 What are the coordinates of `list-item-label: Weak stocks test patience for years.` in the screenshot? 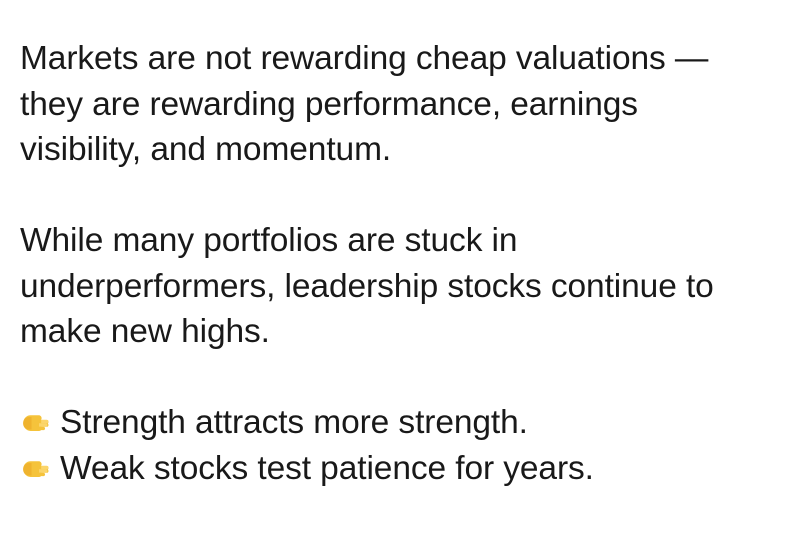 It's located at (327, 468).